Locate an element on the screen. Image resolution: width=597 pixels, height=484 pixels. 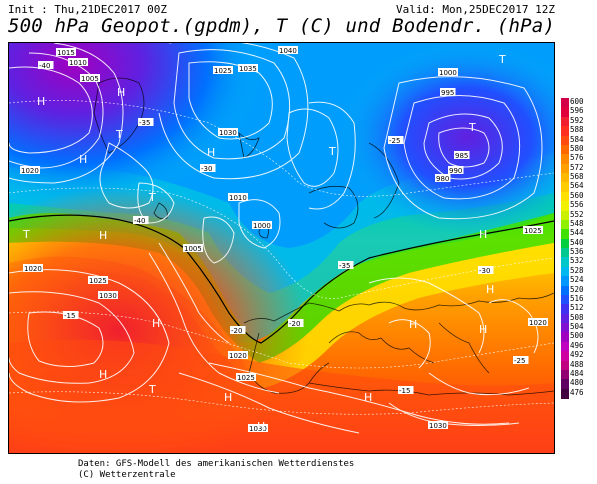
legend-value: 532 is located at coordinates (577, 261).